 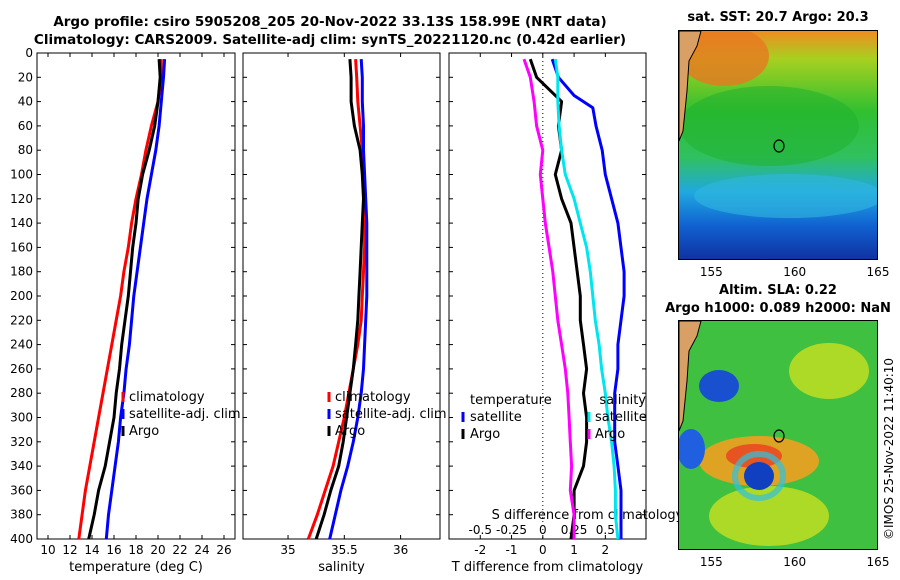 I want to click on depth-tick-label: 40, so click(x=25, y=102).